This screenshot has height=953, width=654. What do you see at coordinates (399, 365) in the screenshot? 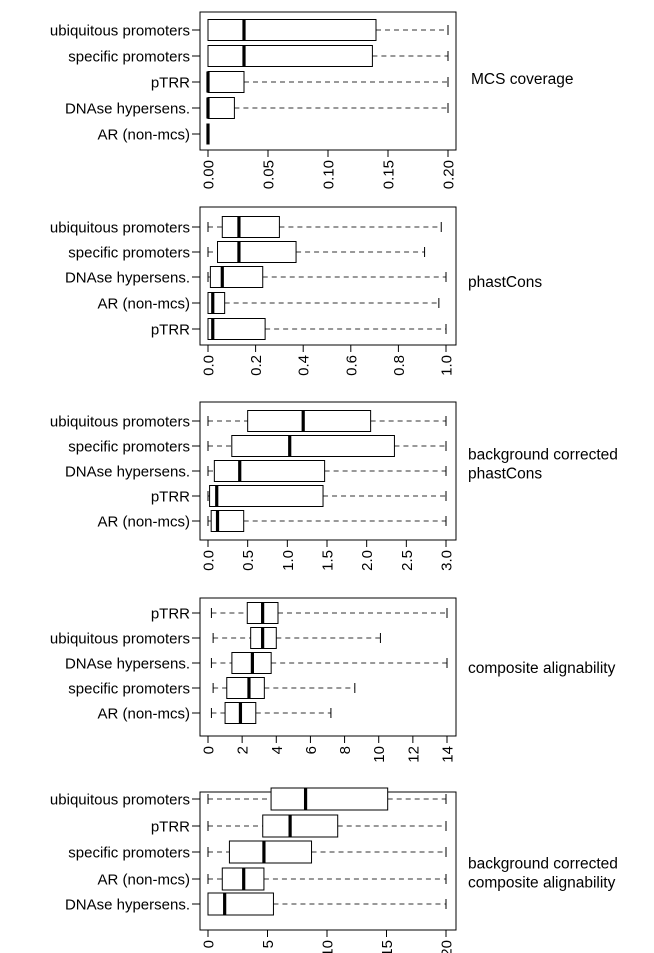
I see `x-tick-label: 0.8` at bounding box center [399, 365].